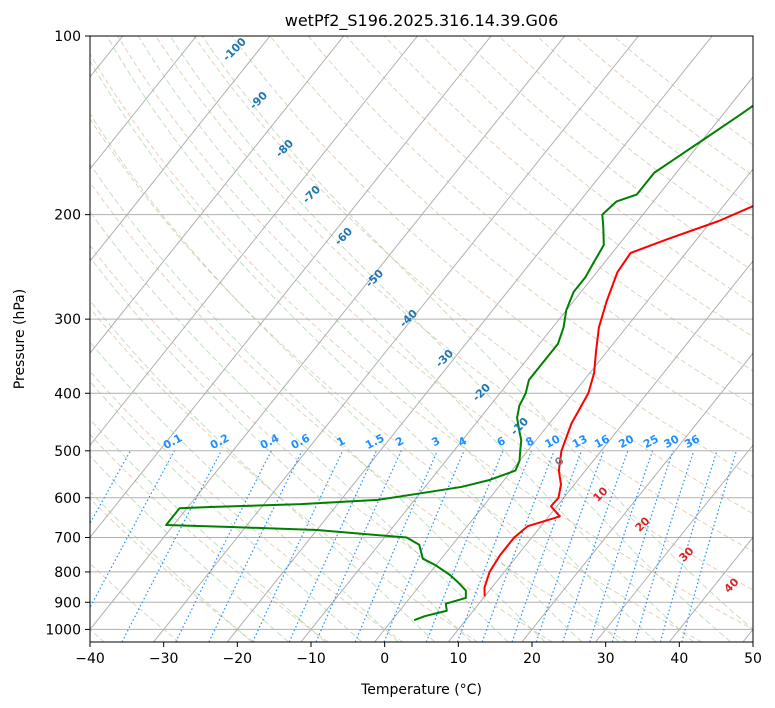 The height and width of the screenshot is (708, 775). I want to click on dry-adiabat-label: -100, so click(234, 49).